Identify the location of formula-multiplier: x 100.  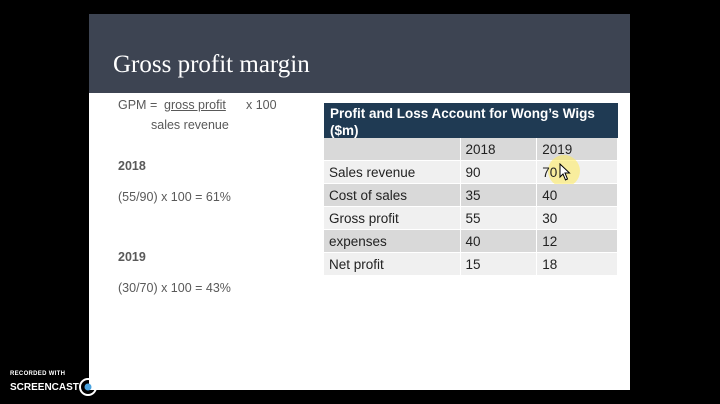
(261, 105).